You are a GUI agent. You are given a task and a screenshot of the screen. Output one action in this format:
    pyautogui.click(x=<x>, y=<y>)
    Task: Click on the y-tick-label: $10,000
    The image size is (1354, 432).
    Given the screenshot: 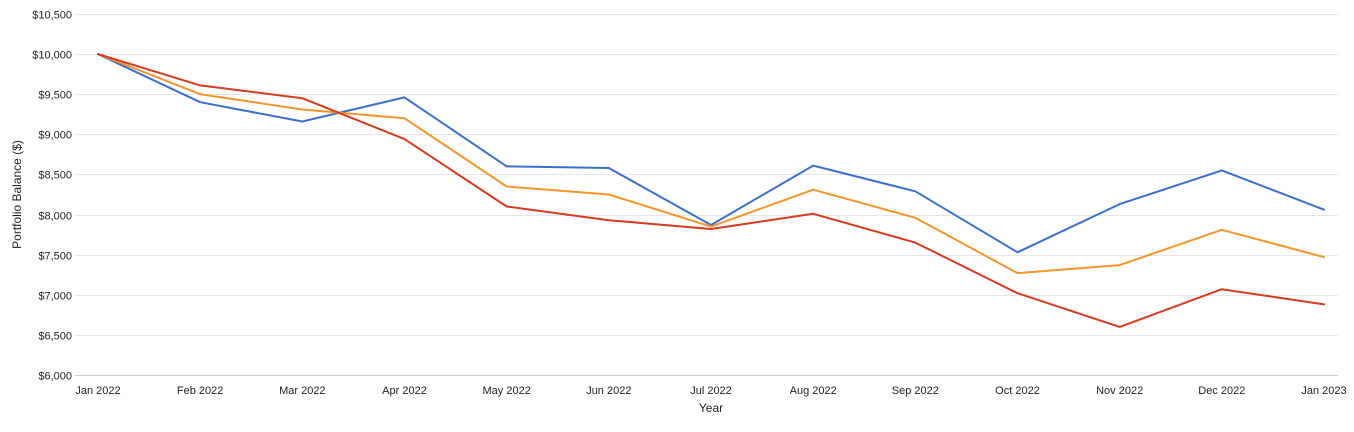 What is the action you would take?
    pyautogui.click(x=52, y=56)
    